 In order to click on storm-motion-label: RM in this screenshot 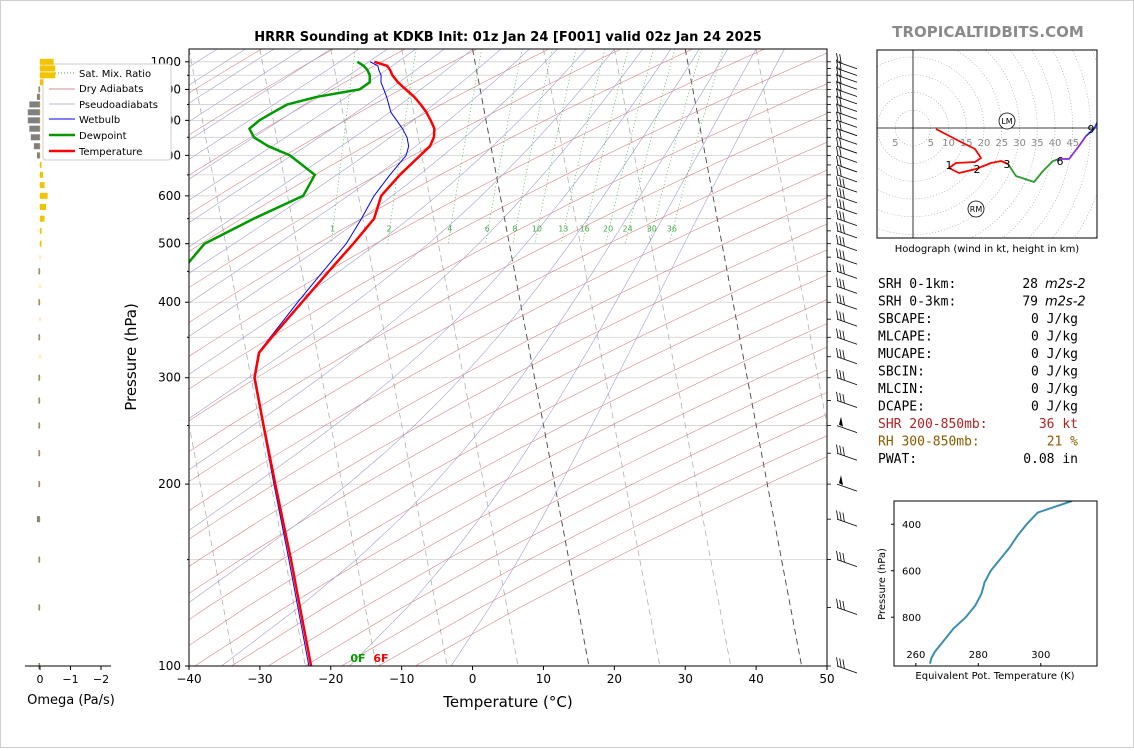, I will do `click(976, 209)`.